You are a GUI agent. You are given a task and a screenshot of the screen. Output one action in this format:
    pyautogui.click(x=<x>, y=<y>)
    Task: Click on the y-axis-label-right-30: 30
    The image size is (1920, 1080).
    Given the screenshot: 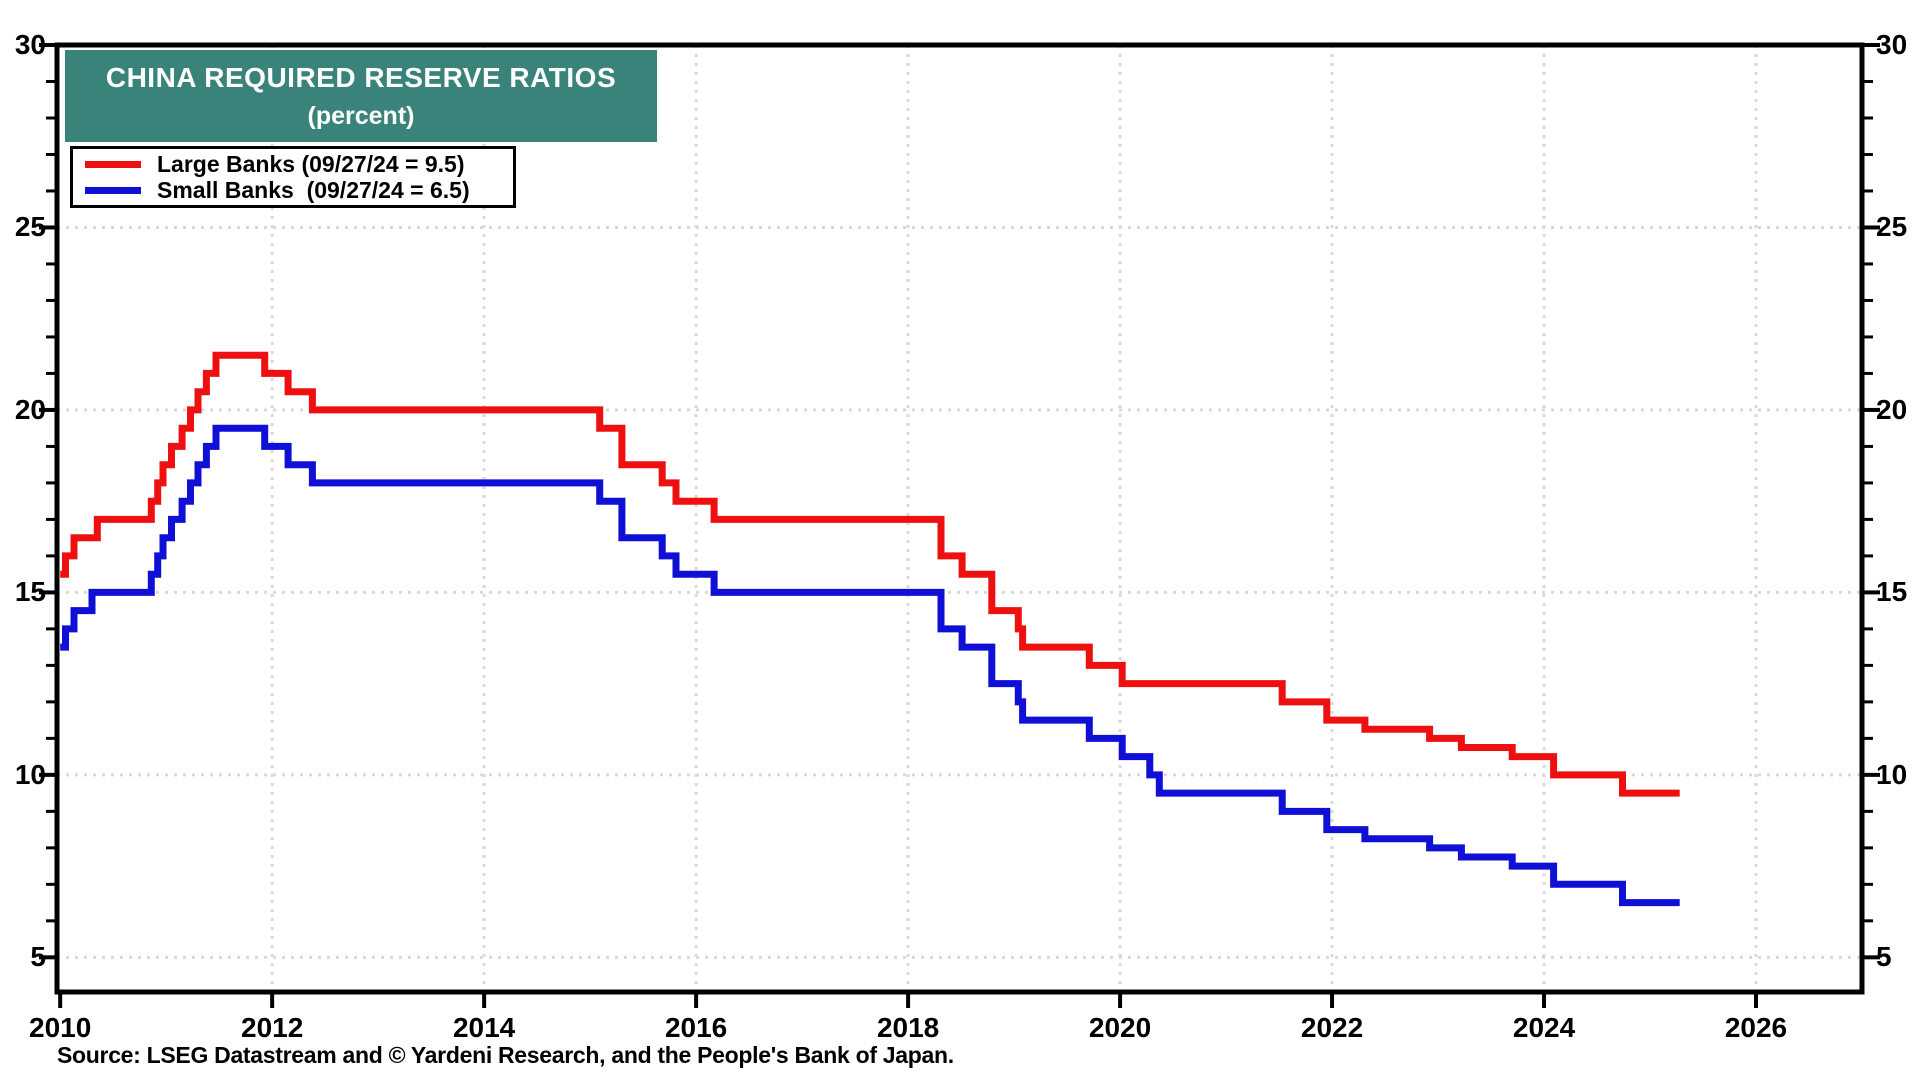 What is the action you would take?
    pyautogui.click(x=1892, y=44)
    